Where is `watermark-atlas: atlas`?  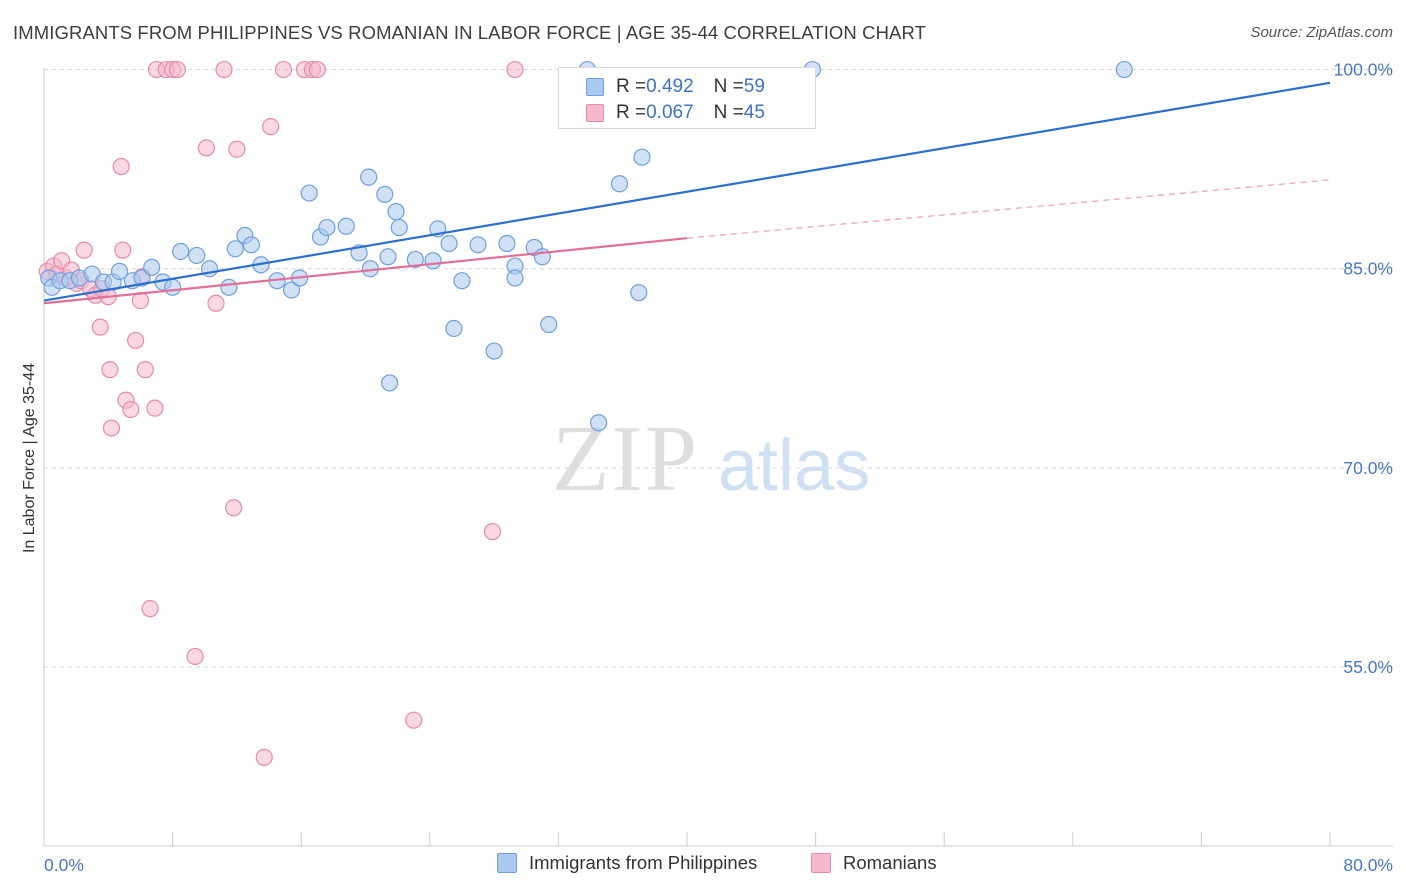 watermark-atlas: atlas is located at coordinates (794, 466).